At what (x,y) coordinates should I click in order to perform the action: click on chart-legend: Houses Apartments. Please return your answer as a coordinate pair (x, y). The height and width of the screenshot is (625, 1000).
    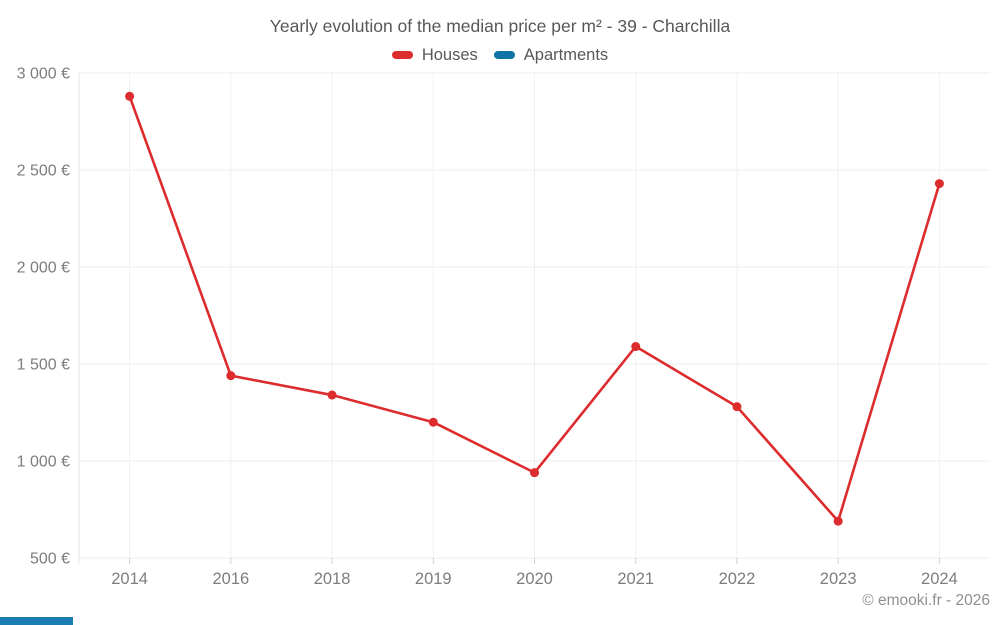
    Looking at the image, I should click on (500, 55).